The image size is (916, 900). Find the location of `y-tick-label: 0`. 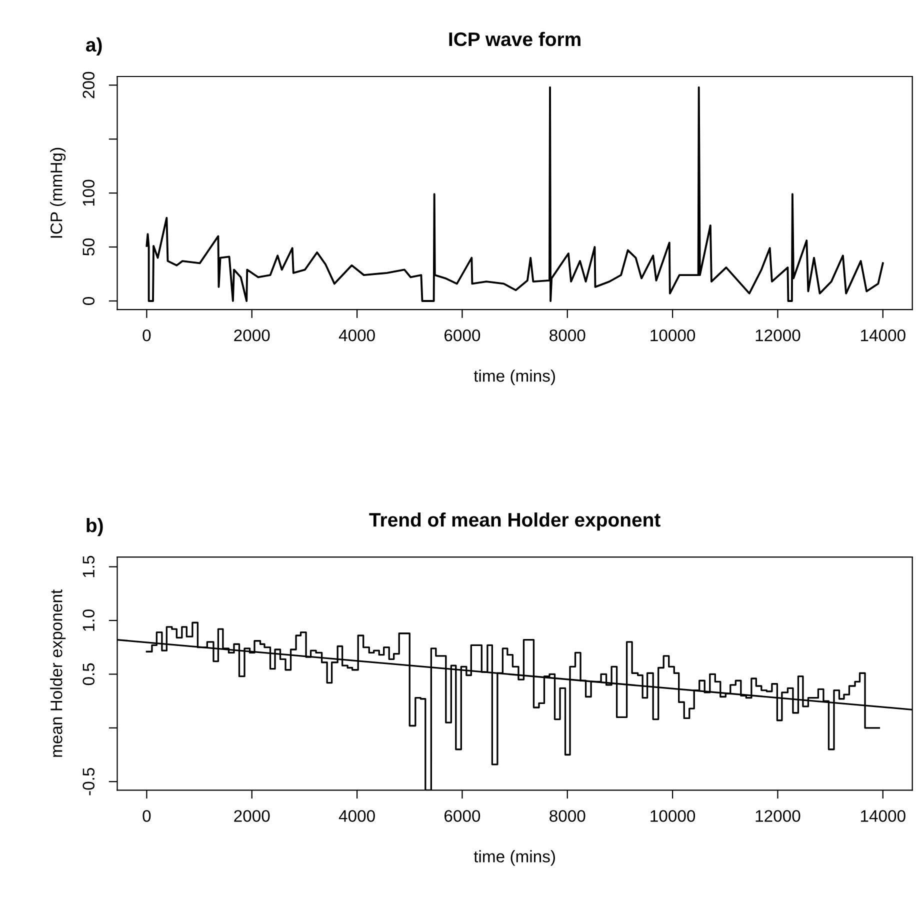

y-tick-label: 0 is located at coordinates (88, 300).